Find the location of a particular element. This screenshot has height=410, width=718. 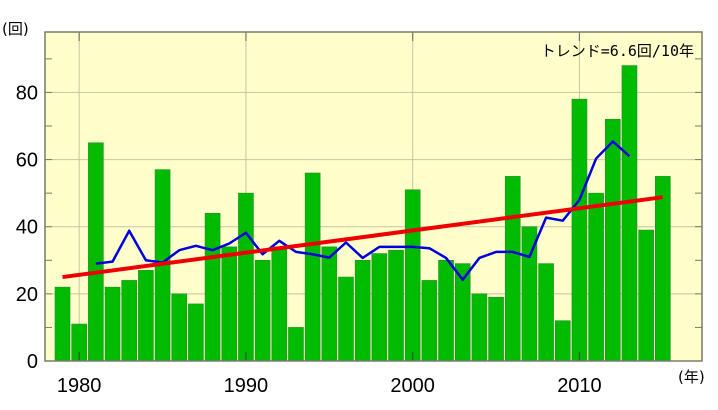

x-axis-label: (年) is located at coordinates (691, 377).